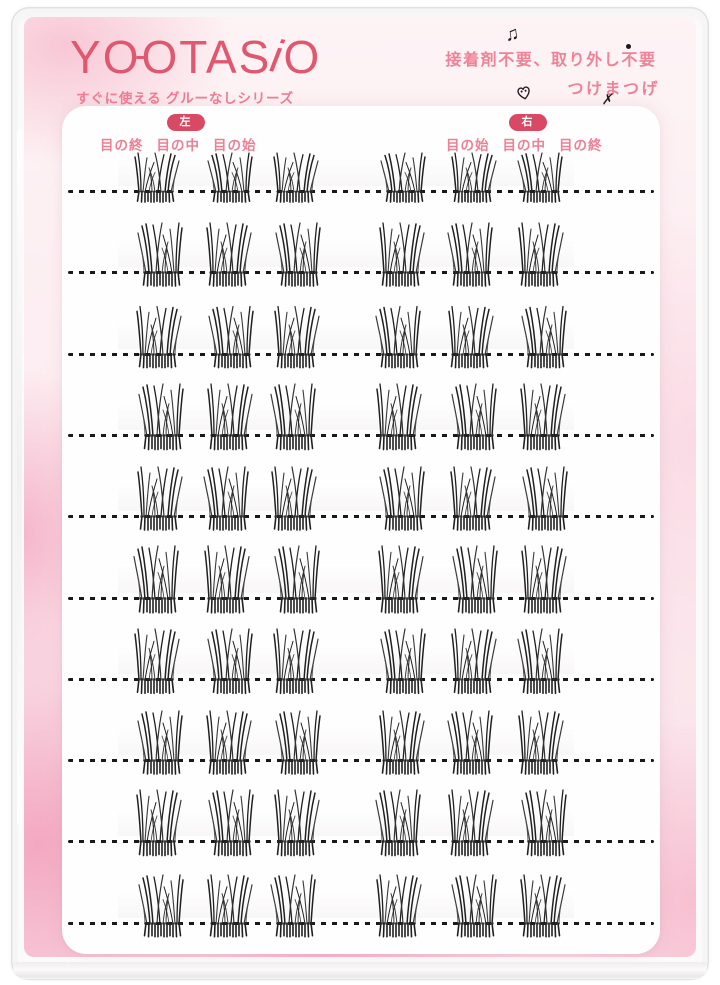 This screenshot has height=985, width=720. What do you see at coordinates (628, 46) in the screenshot?
I see `dot-icon` at bounding box center [628, 46].